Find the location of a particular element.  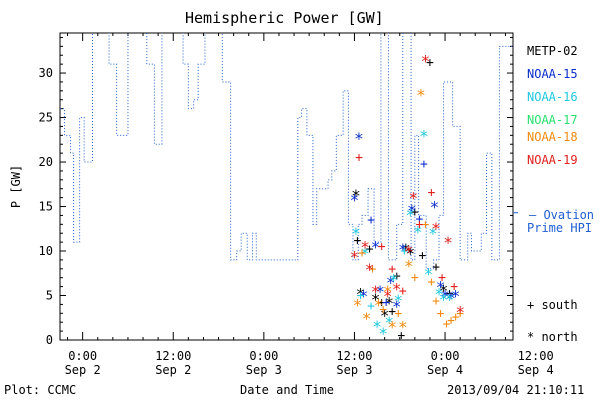

y-tick-label: 10 is located at coordinates (46, 251).